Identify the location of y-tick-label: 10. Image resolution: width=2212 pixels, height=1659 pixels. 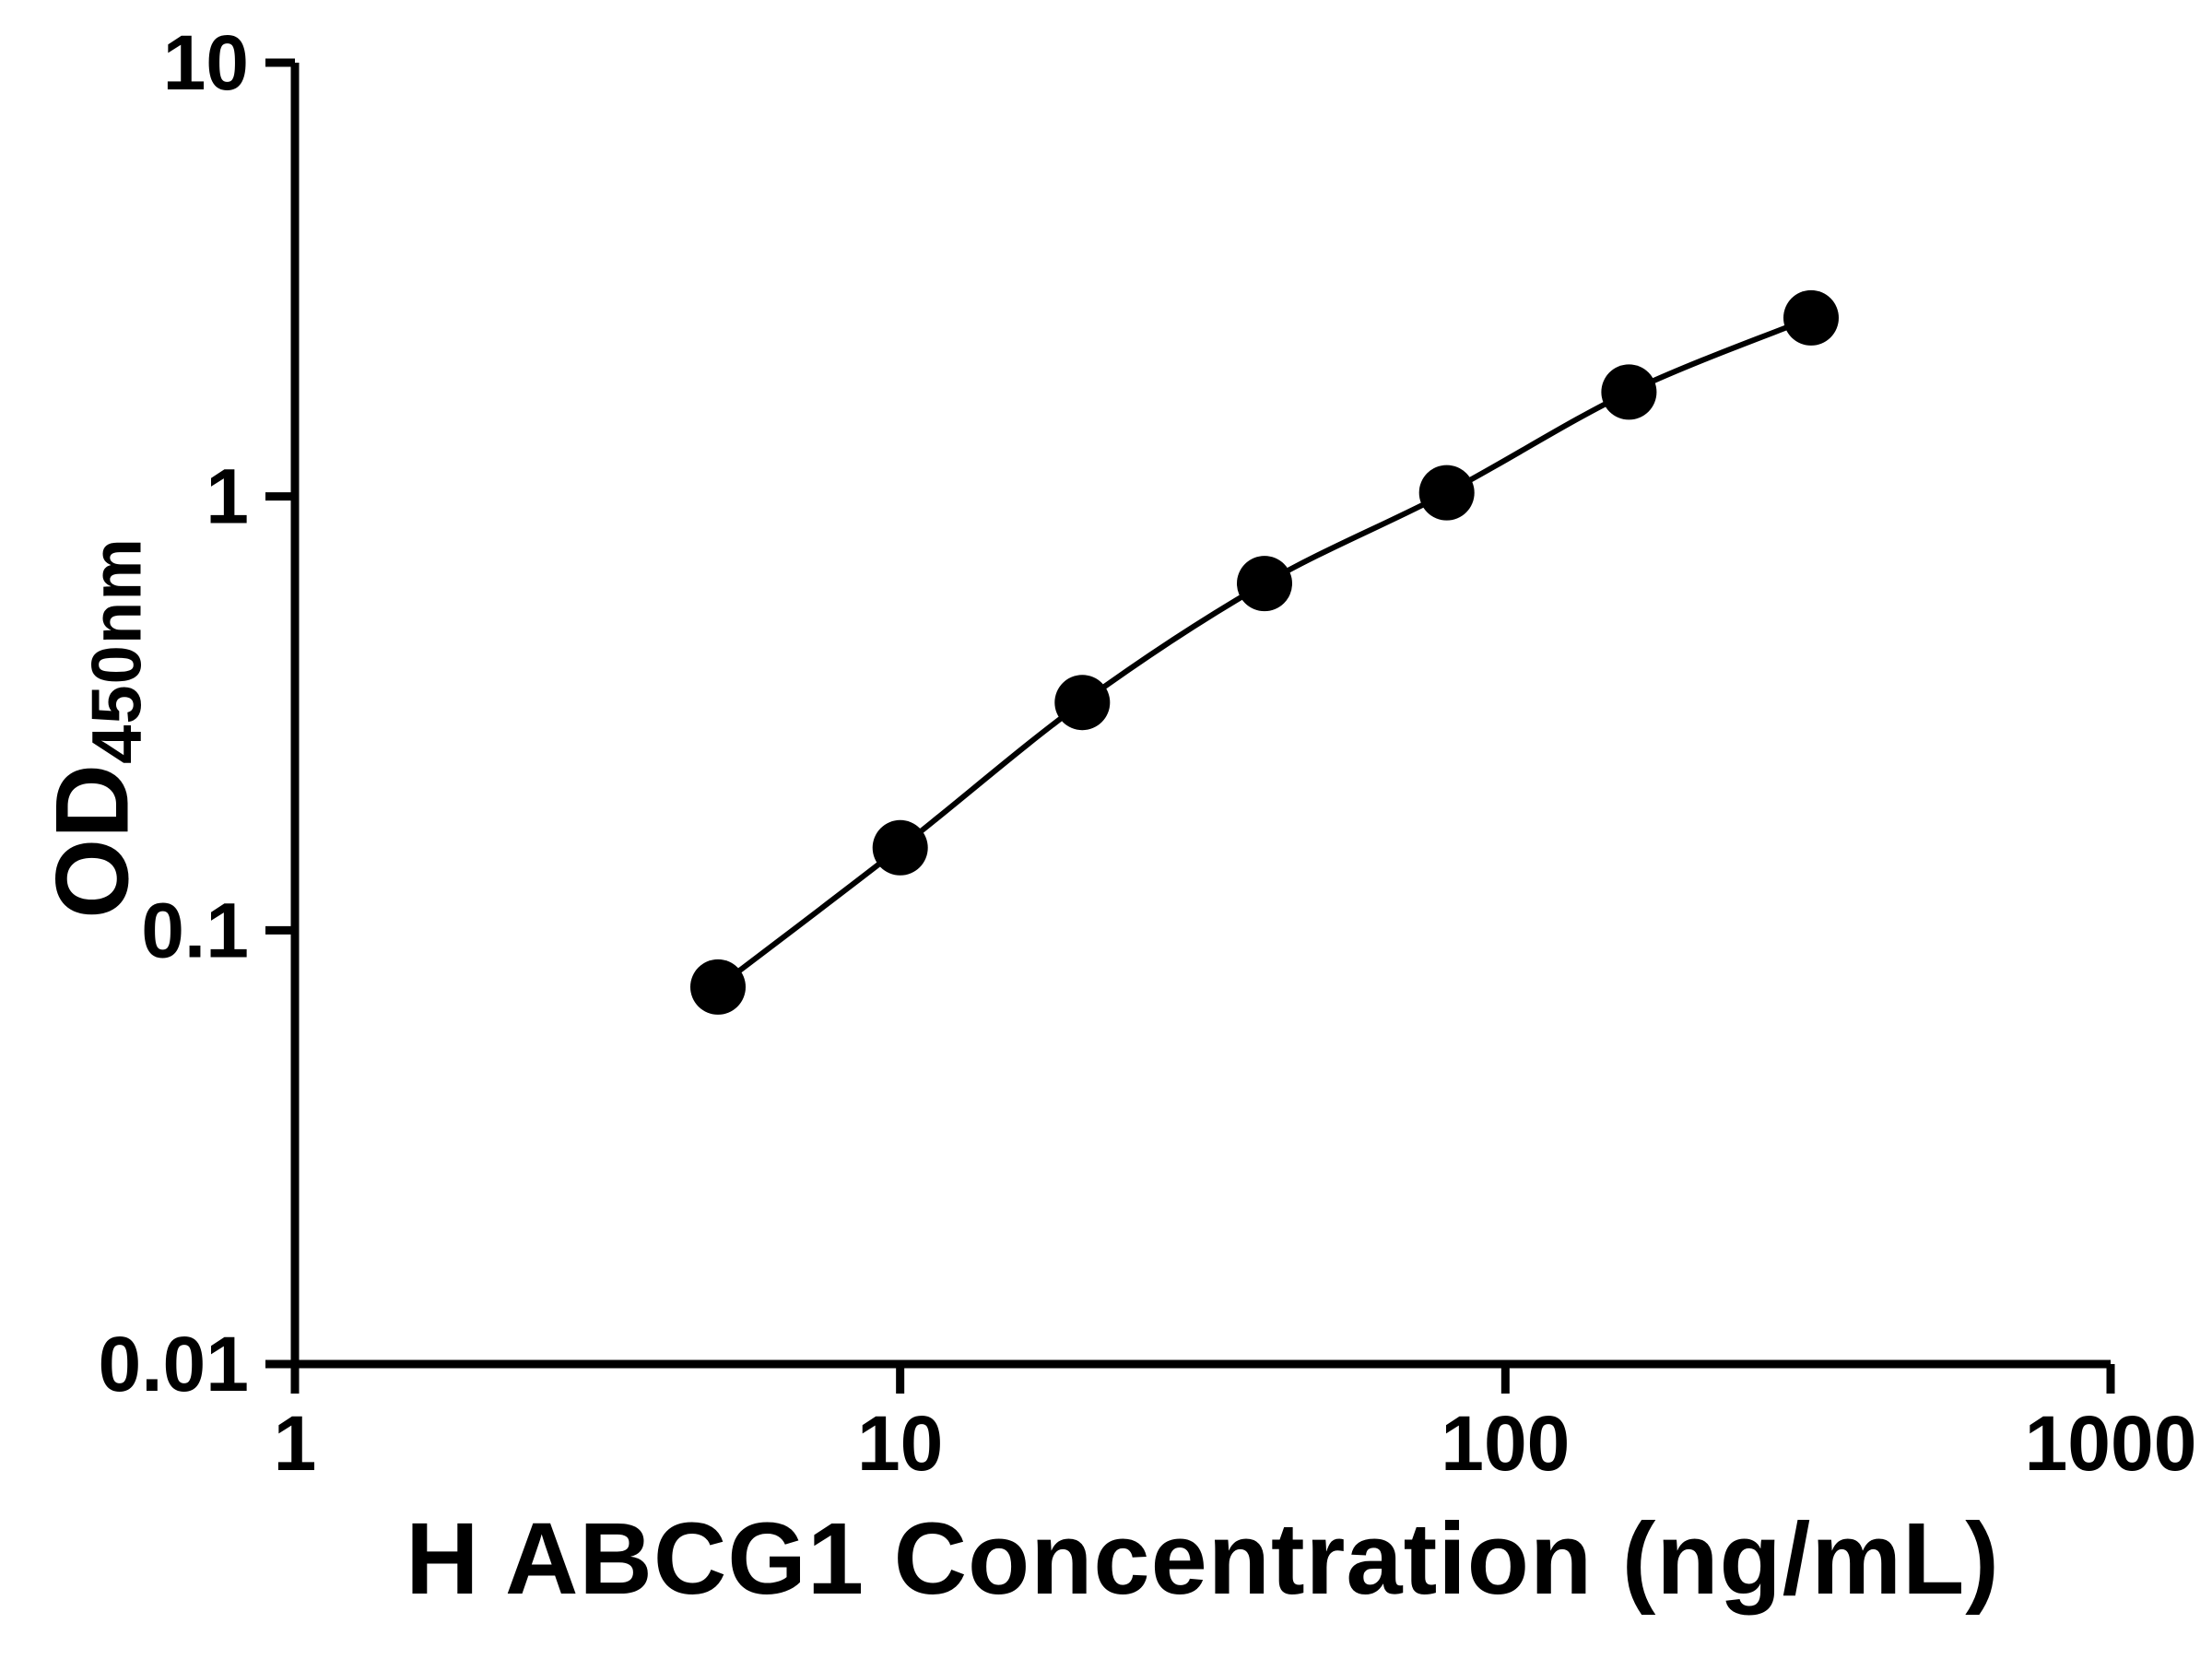
(206, 62).